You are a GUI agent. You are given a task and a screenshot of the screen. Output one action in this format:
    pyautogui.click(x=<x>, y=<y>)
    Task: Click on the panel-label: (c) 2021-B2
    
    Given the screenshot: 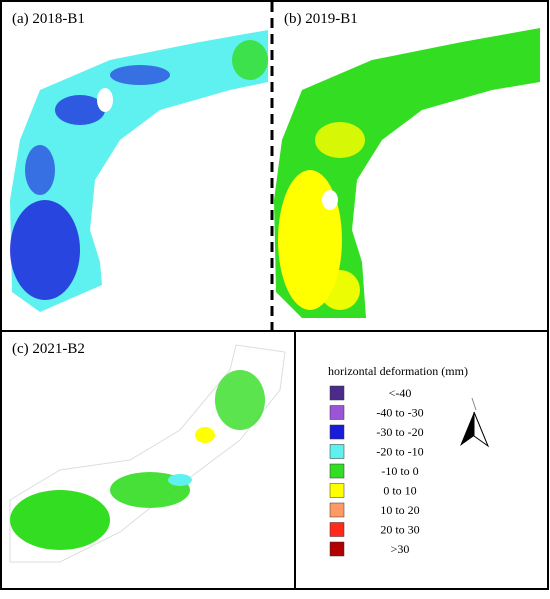 What is the action you would take?
    pyautogui.click(x=48, y=349)
    